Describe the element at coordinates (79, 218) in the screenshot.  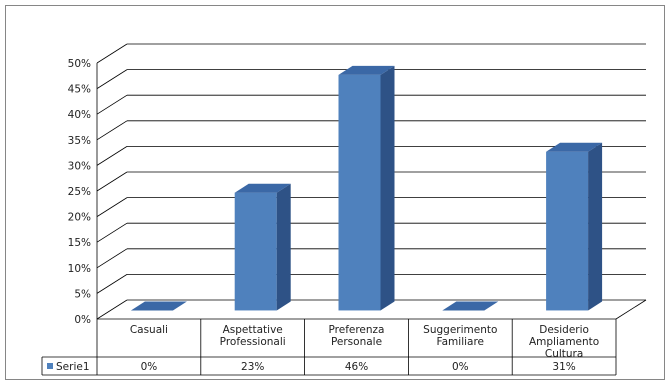
I see `y-tick-label: 20%` at that location.